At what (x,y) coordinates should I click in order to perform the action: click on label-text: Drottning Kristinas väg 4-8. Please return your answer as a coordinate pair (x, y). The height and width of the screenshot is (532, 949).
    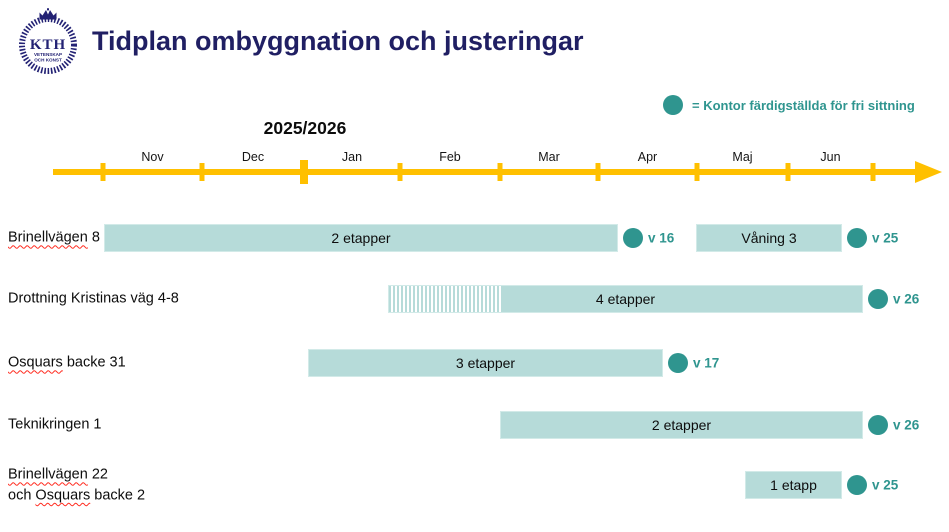
    Looking at the image, I should click on (93, 298).